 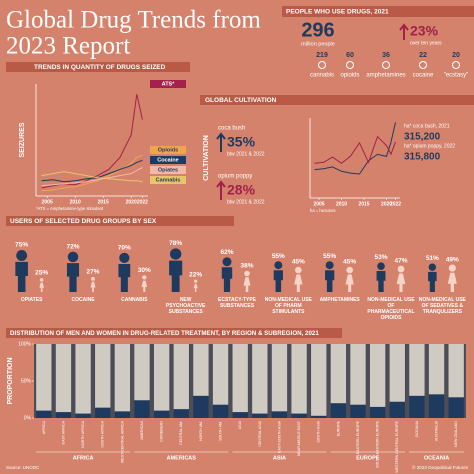 I want to click on x-tick-label: OCEANIA, so click(x=417, y=428).